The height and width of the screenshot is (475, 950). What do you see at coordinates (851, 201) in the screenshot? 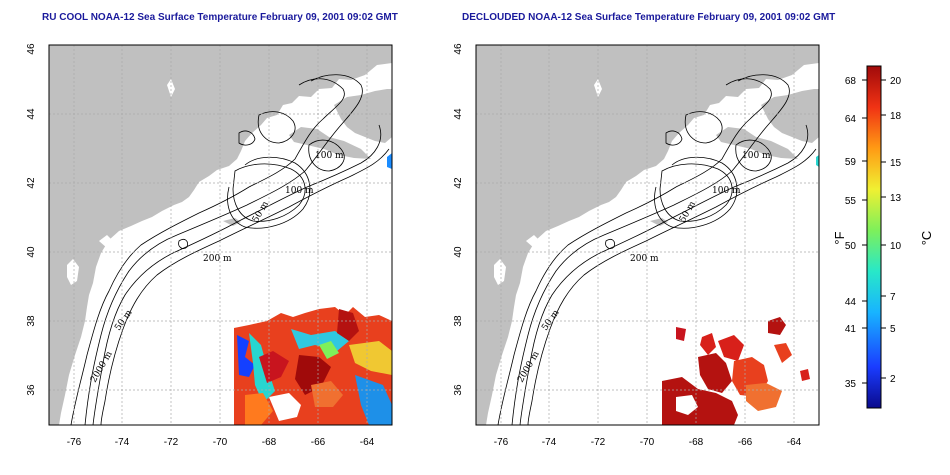
I see `fahrenheit-tick: 55` at bounding box center [851, 201].